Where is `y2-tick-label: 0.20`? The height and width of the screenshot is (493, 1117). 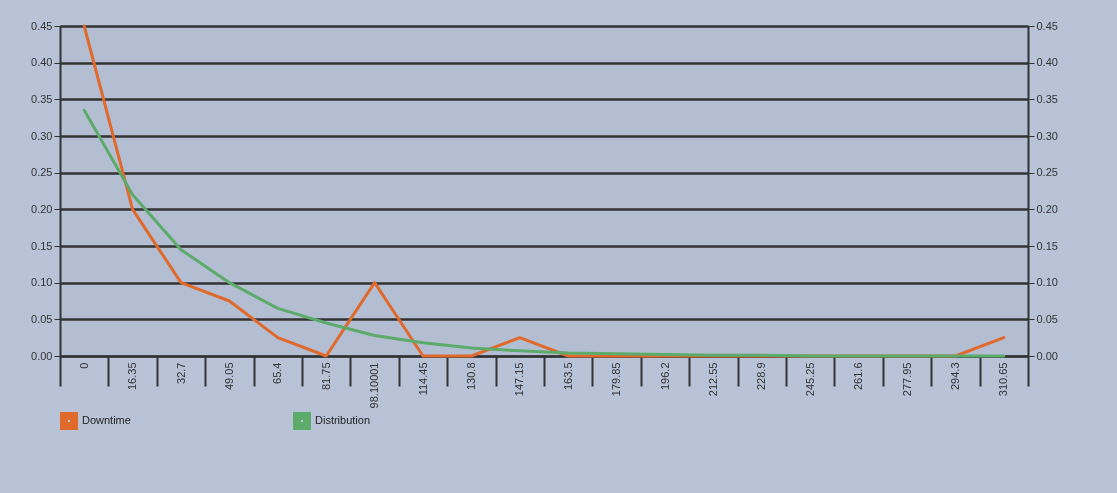 y2-tick-label: 0.20 is located at coordinates (1047, 208).